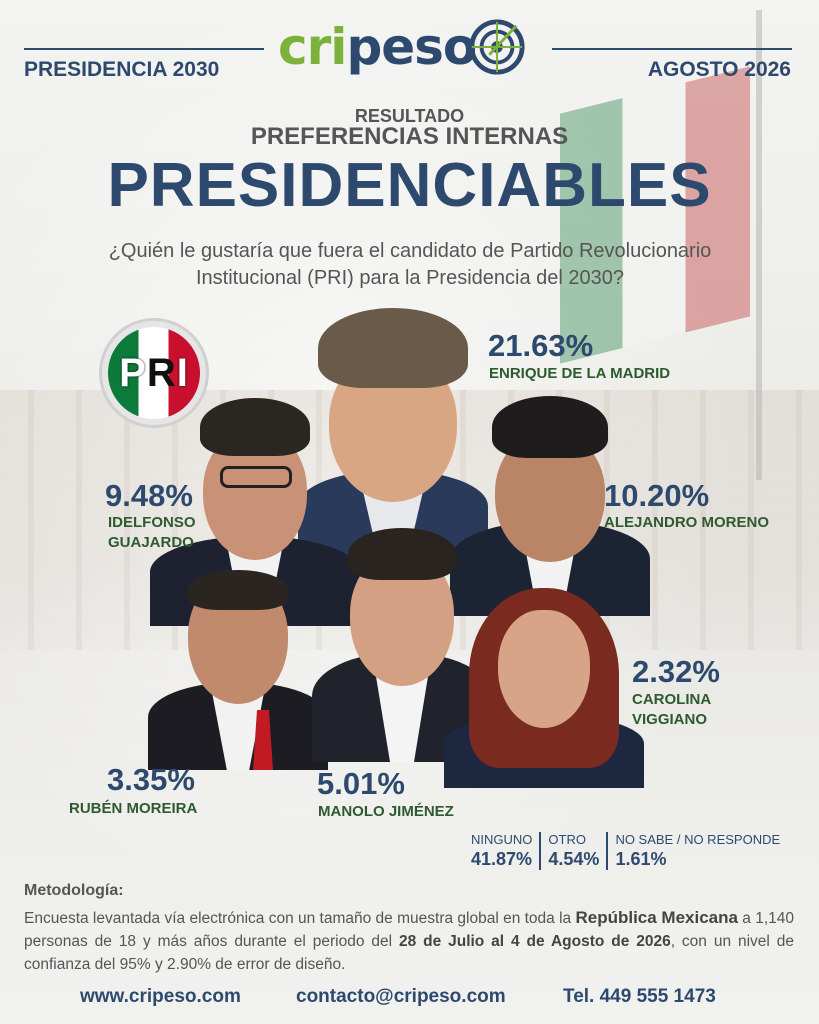 Image resolution: width=819 pixels, height=1024 pixels. I want to click on flagpole, so click(759, 245).